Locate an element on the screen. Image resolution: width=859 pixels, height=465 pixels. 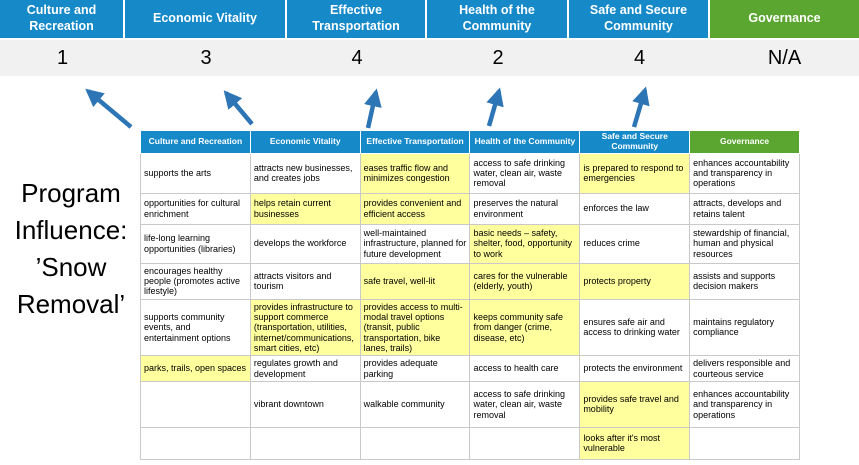
program-label-line: Program is located at coordinates (71, 193).